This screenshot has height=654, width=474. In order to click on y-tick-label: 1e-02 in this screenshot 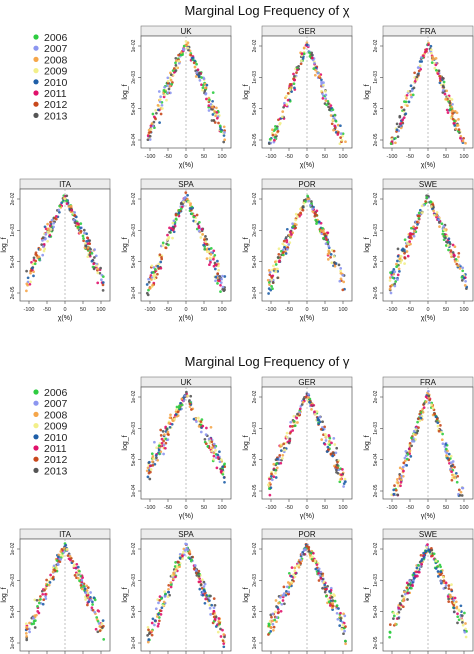, I will do `click(255, 548)`.